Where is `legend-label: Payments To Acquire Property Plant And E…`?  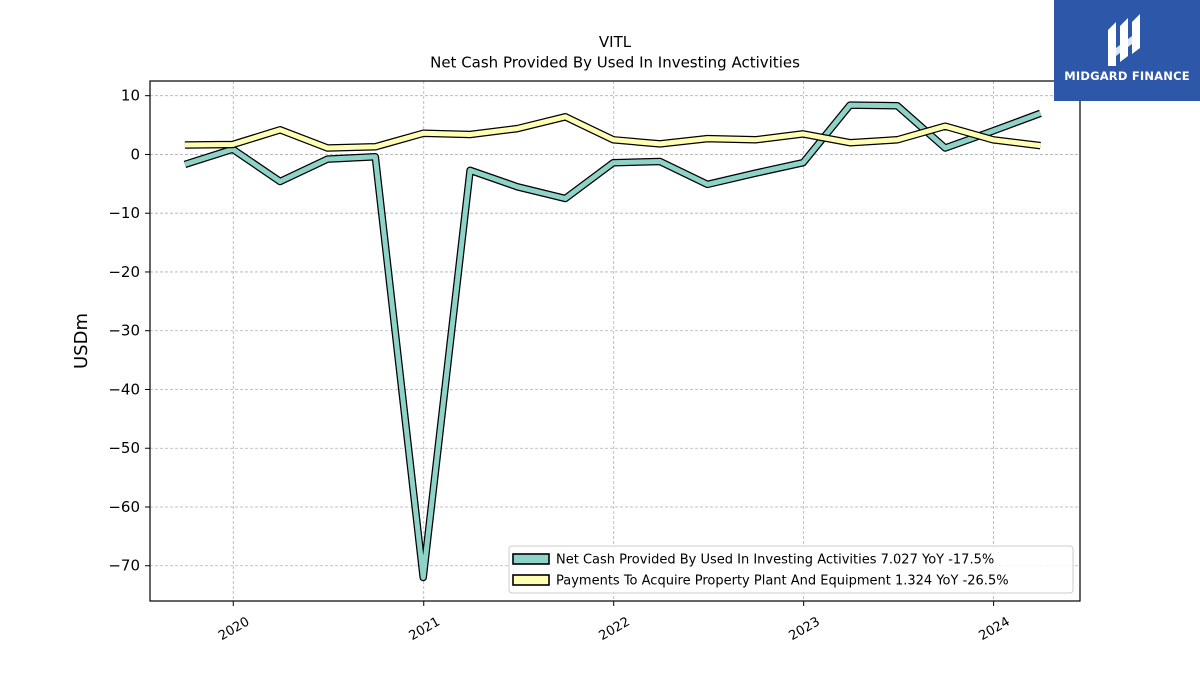 legend-label: Payments To Acquire Property Plant And E… is located at coordinates (782, 581).